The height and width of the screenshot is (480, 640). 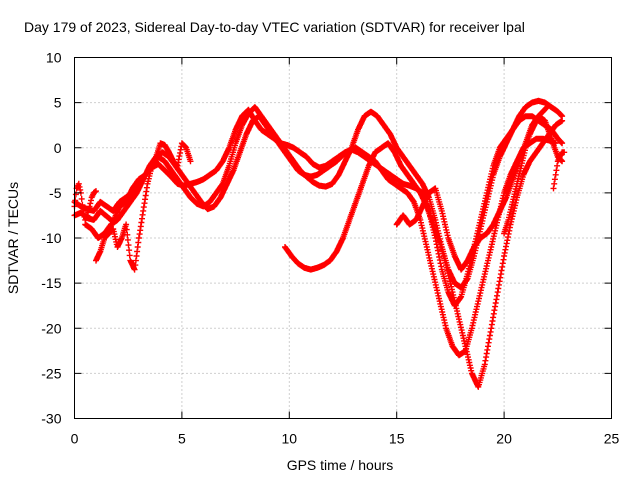 What do you see at coordinates (51, 373) in the screenshot?
I see `y-tick-label: -25` at bounding box center [51, 373].